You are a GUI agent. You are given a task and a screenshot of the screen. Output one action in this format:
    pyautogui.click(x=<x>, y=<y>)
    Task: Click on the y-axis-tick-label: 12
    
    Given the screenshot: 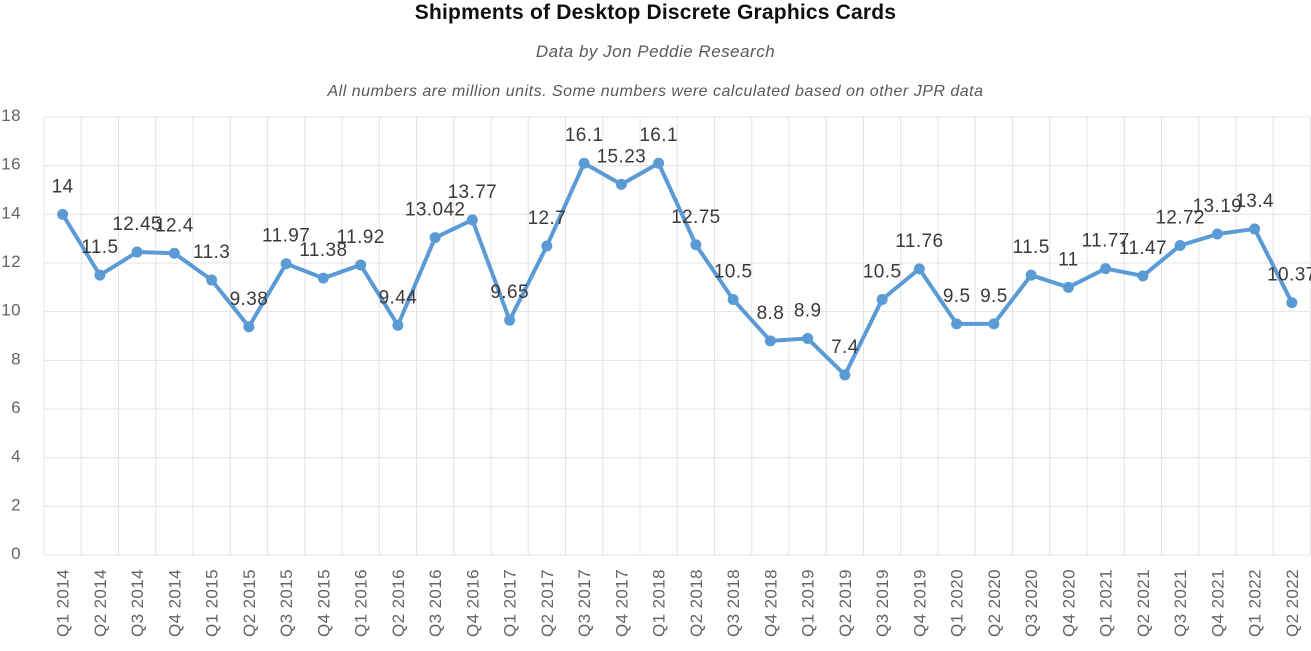 What is the action you would take?
    pyautogui.click(x=11, y=261)
    